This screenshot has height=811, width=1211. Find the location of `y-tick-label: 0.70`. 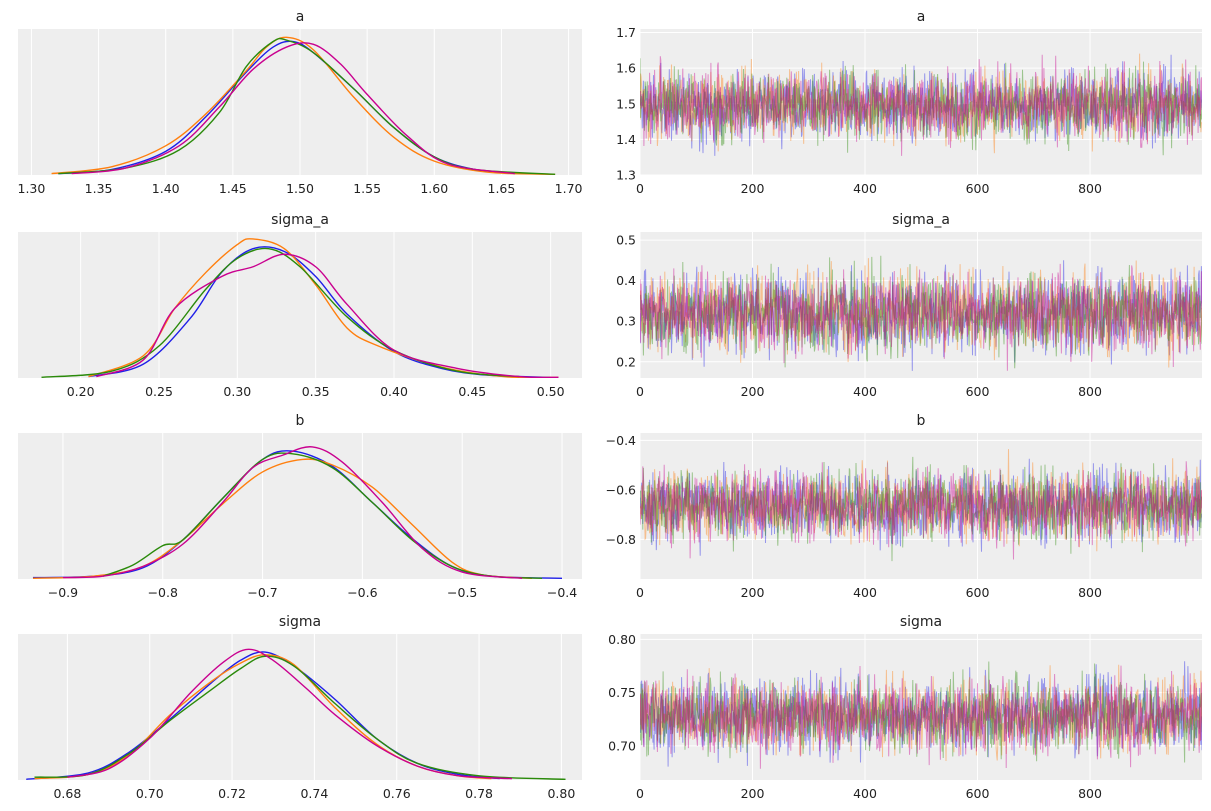

y-tick-label: 0.70 is located at coordinates (622, 745).